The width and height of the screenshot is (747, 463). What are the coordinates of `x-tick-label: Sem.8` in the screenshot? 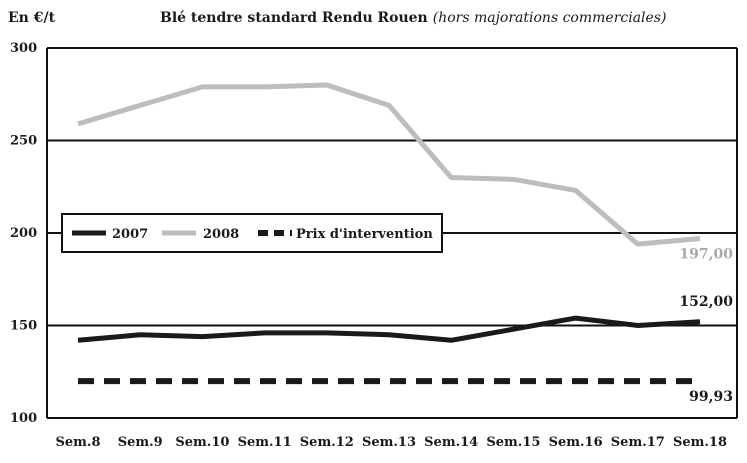 It's located at (78, 442).